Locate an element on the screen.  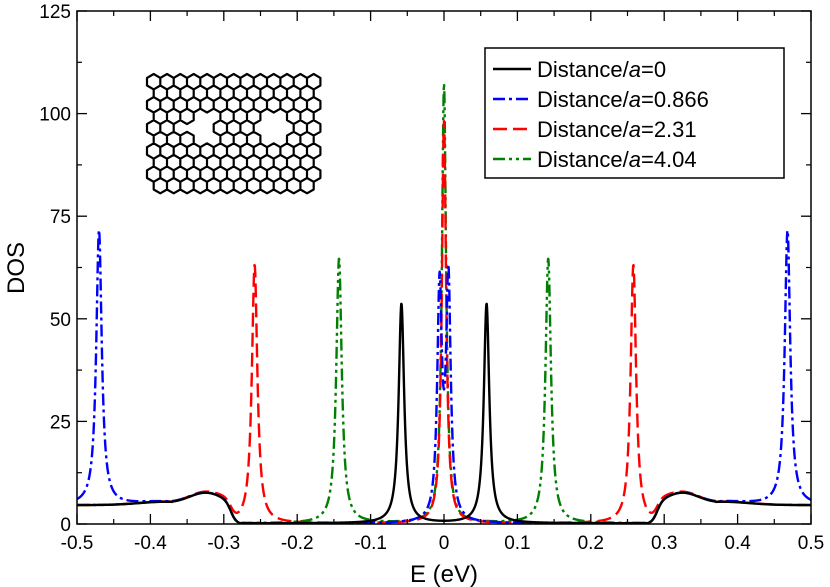
x-tick-label: 0.4 is located at coordinates (737, 543).